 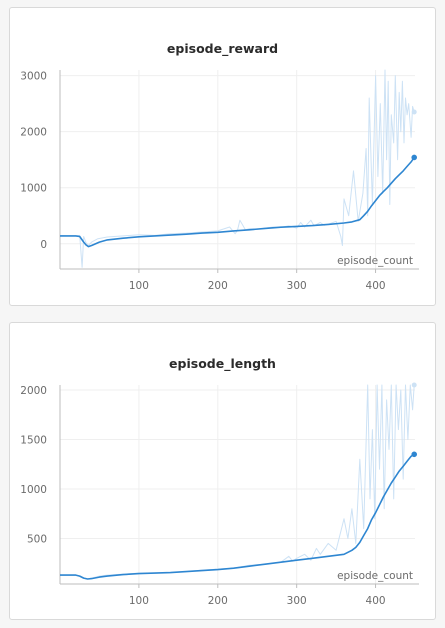 What do you see at coordinates (222, 363) in the screenshot?
I see `chart-title: episode_length` at bounding box center [222, 363].